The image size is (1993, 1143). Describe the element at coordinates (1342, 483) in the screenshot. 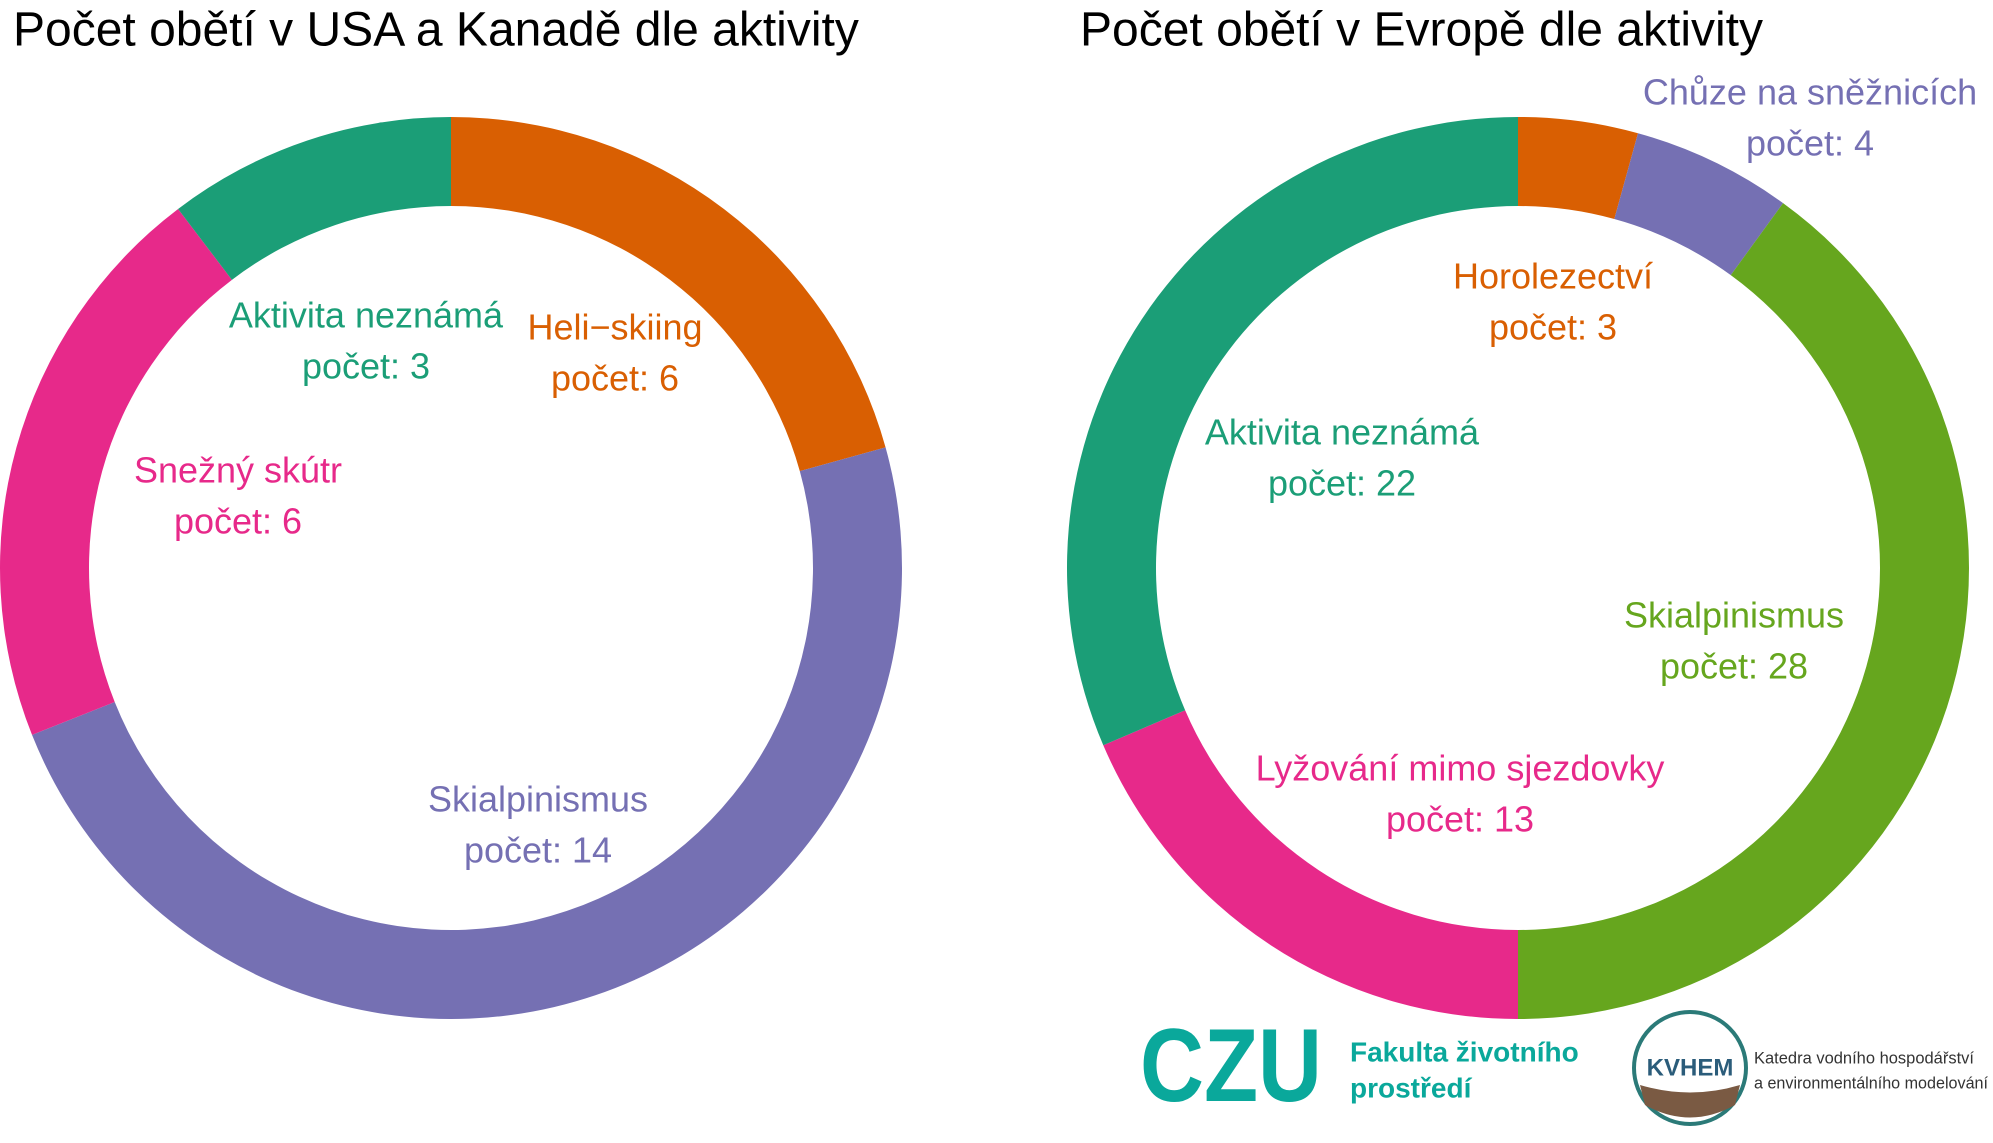

I see `value-label: počet: 22` at that location.